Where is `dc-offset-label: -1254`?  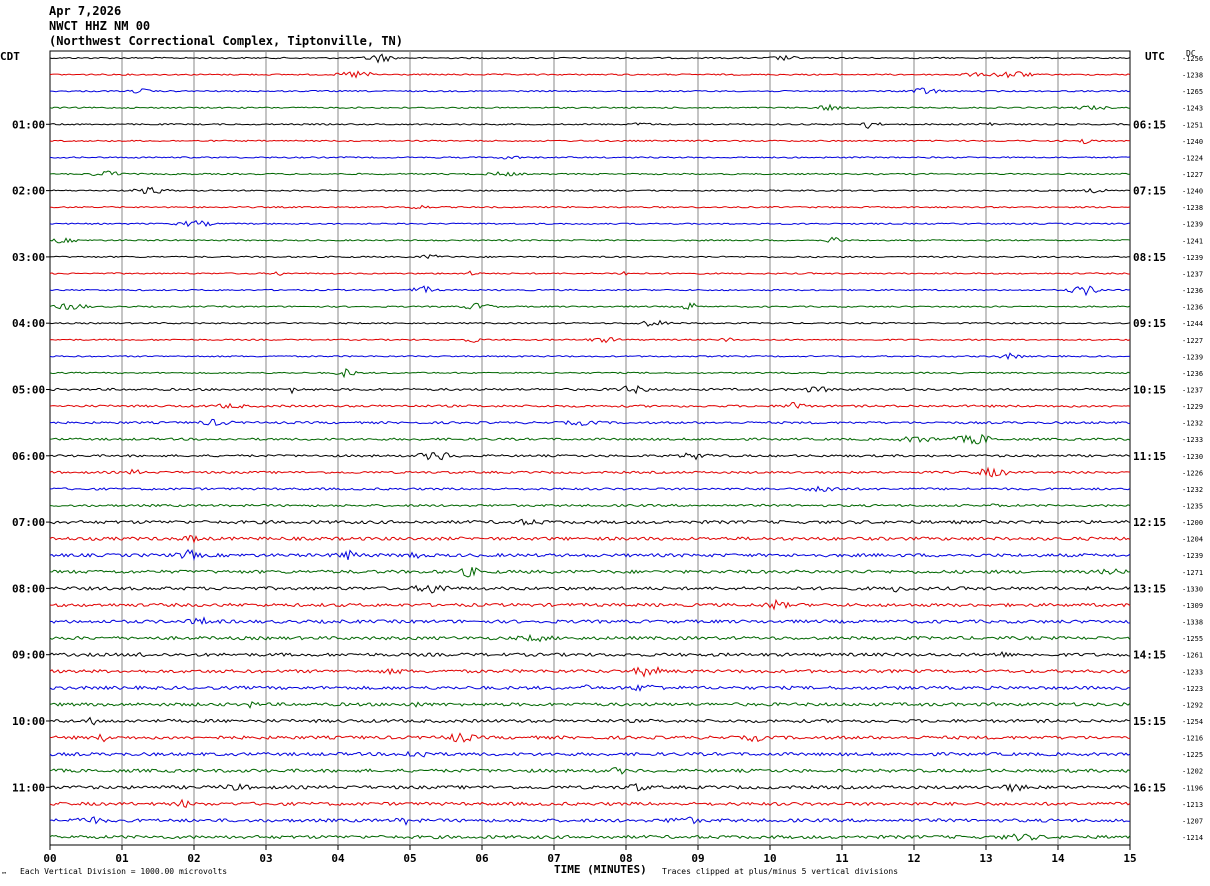
dc-offset-label: -1254 is located at coordinates (1192, 722).